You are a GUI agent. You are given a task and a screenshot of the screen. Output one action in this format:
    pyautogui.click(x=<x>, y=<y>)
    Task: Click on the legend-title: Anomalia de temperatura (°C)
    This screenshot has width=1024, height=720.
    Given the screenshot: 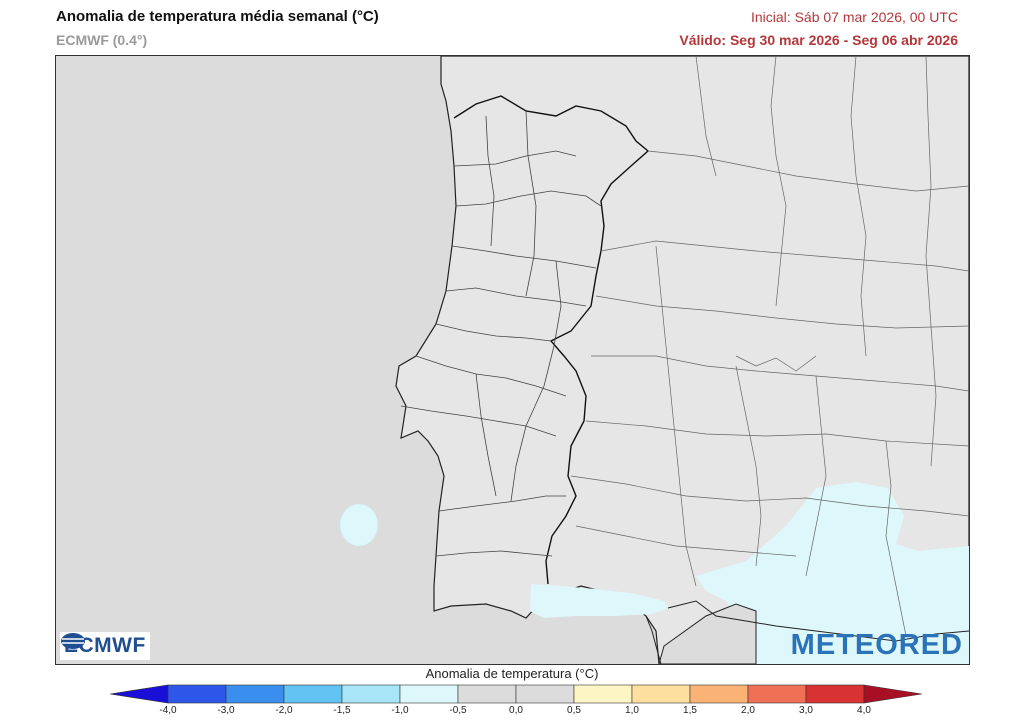 What is the action you would take?
    pyautogui.click(x=512, y=673)
    